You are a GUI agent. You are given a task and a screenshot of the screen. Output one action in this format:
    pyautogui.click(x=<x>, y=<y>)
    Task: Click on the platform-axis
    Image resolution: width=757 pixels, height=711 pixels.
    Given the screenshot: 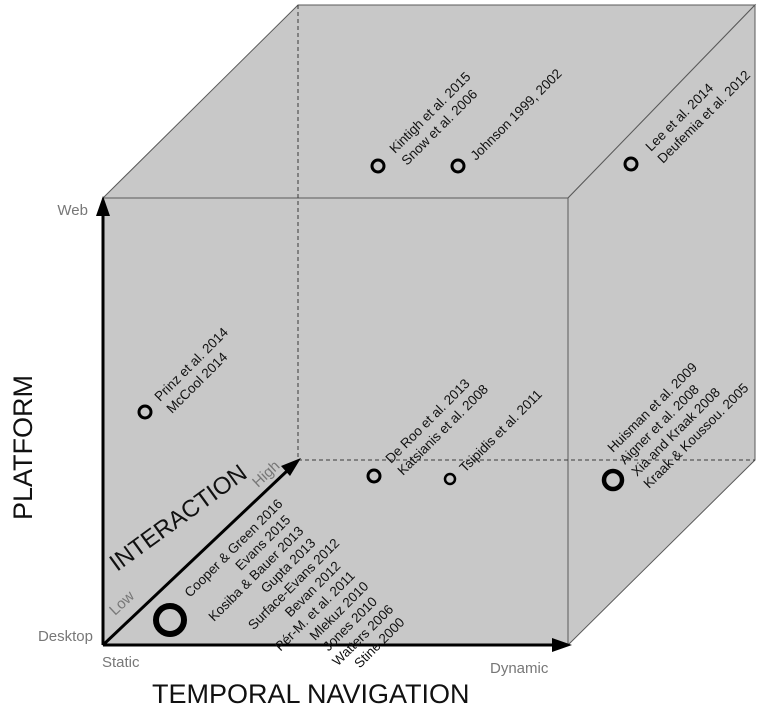 What is the action you would take?
    pyautogui.click(x=103, y=420)
    